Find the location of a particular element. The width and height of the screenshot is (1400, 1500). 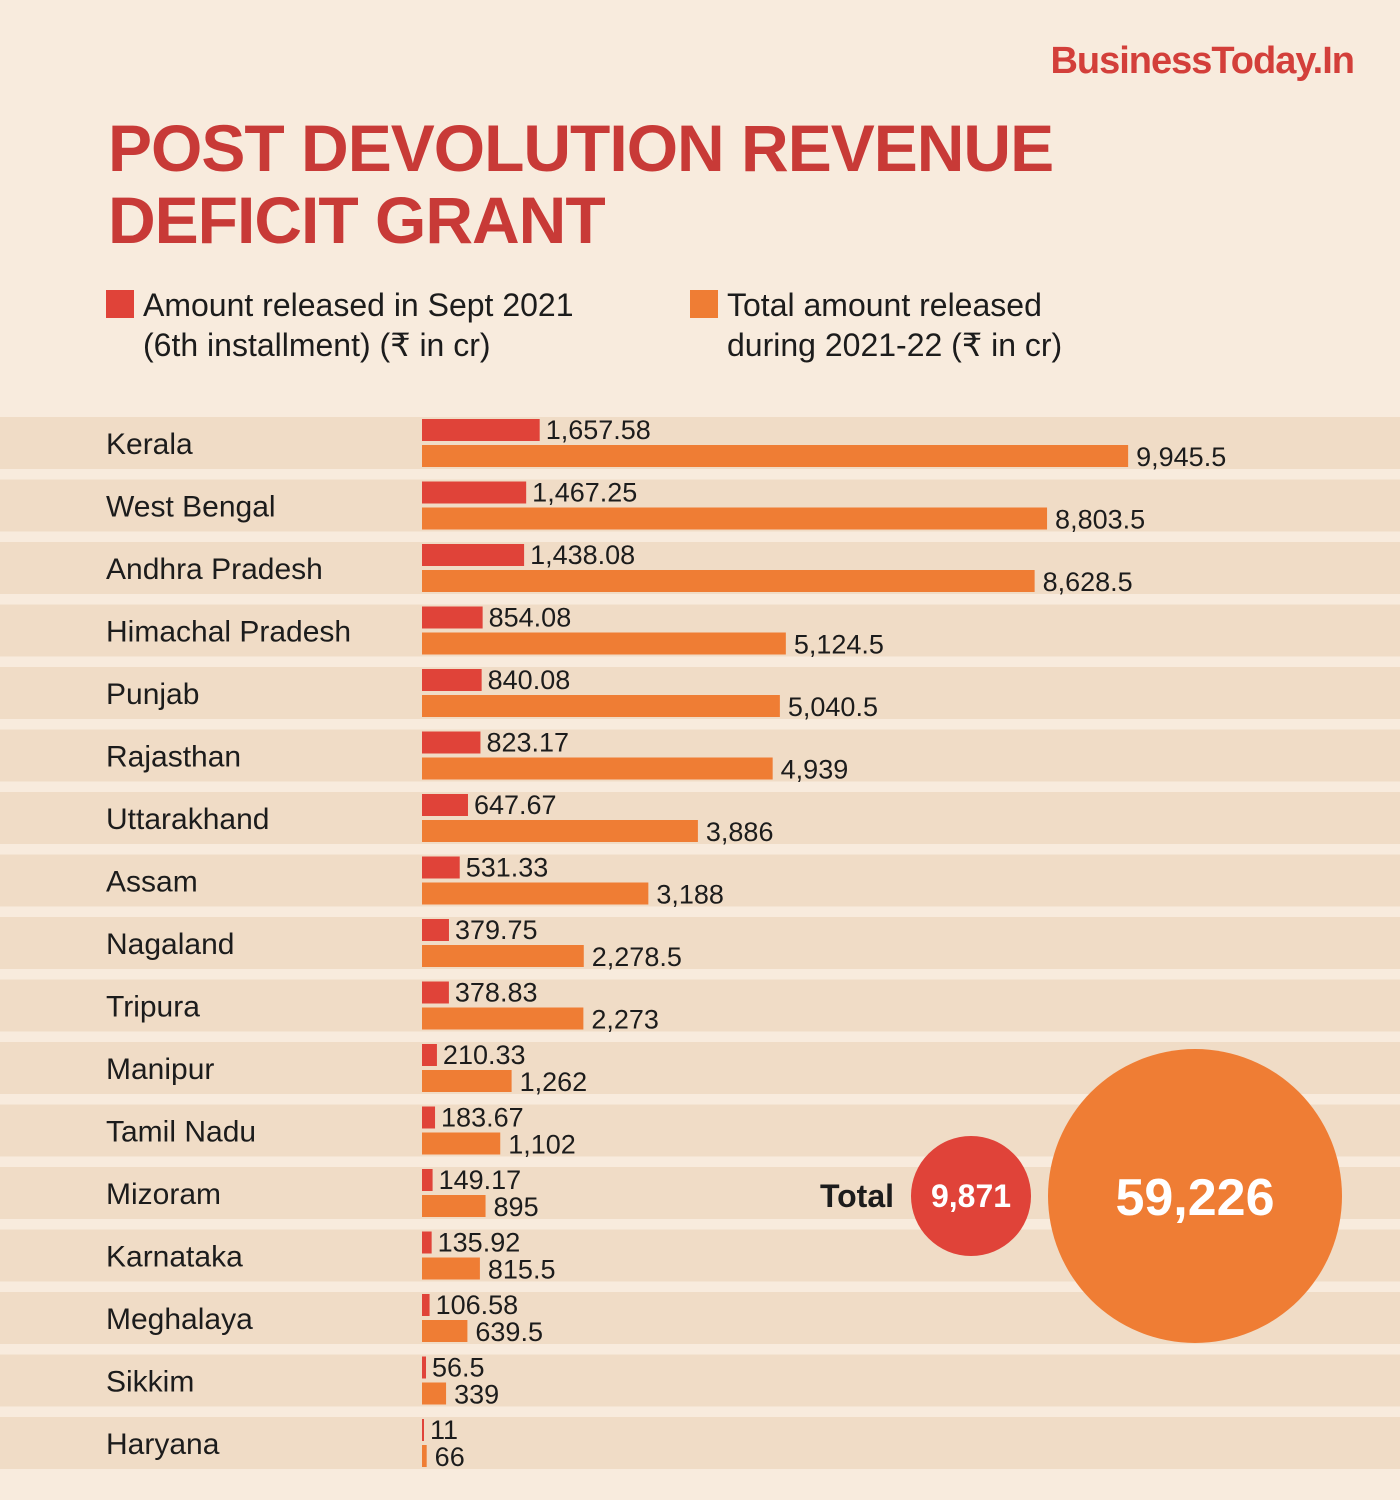

legend-line-1: Total amount released is located at coordinates (884, 305).